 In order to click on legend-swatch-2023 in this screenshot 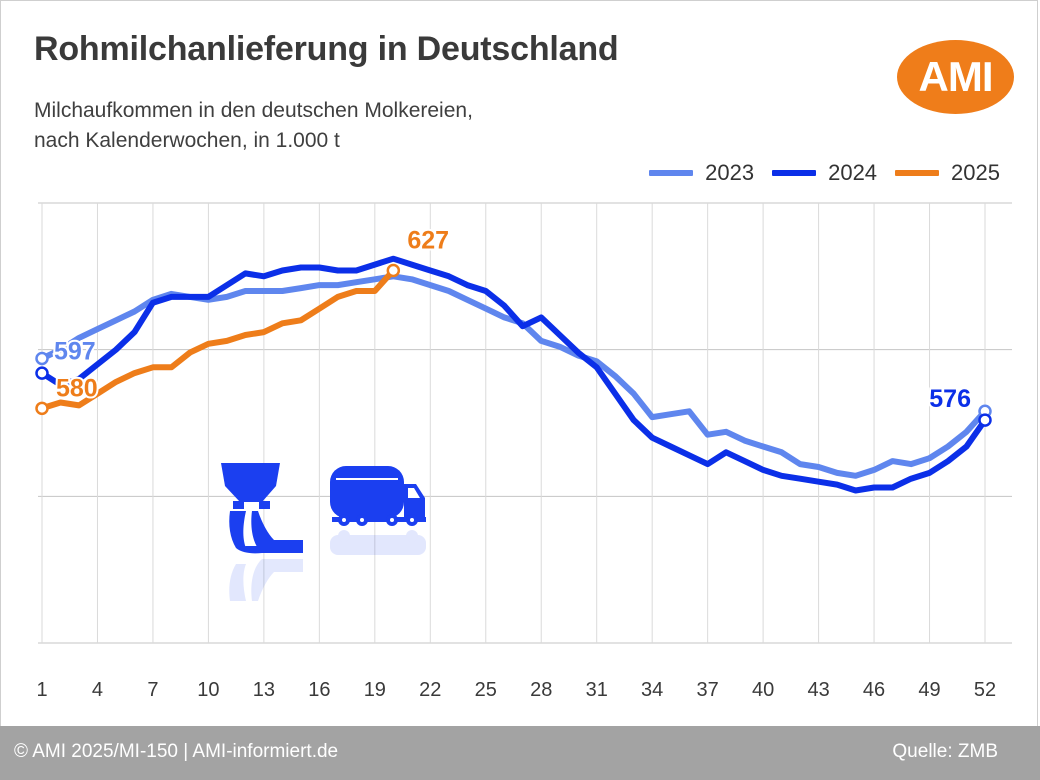, I will do `click(671, 173)`.